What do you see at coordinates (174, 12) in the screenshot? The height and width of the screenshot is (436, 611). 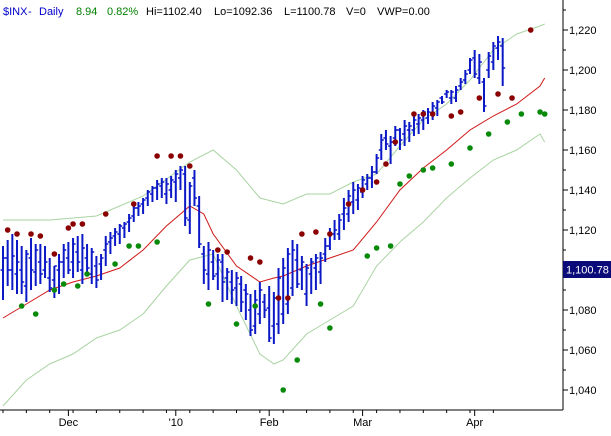 I see `header-hi: Hi=1102.40` at bounding box center [174, 12].